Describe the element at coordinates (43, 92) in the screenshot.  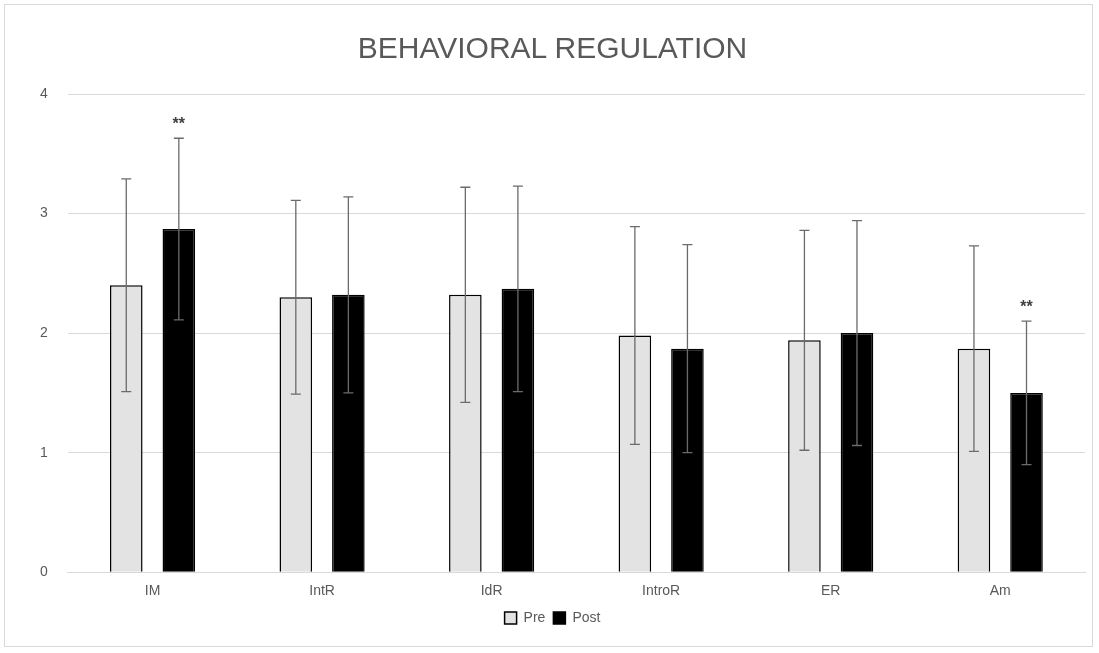
I see `y-tick-label: 4` at that location.